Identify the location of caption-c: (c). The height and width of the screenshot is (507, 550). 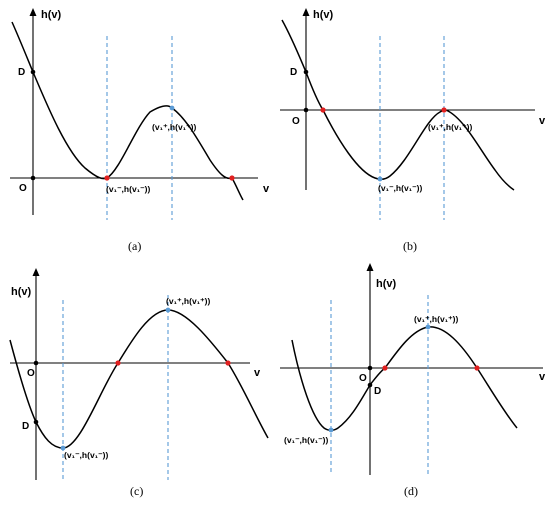
(136, 491).